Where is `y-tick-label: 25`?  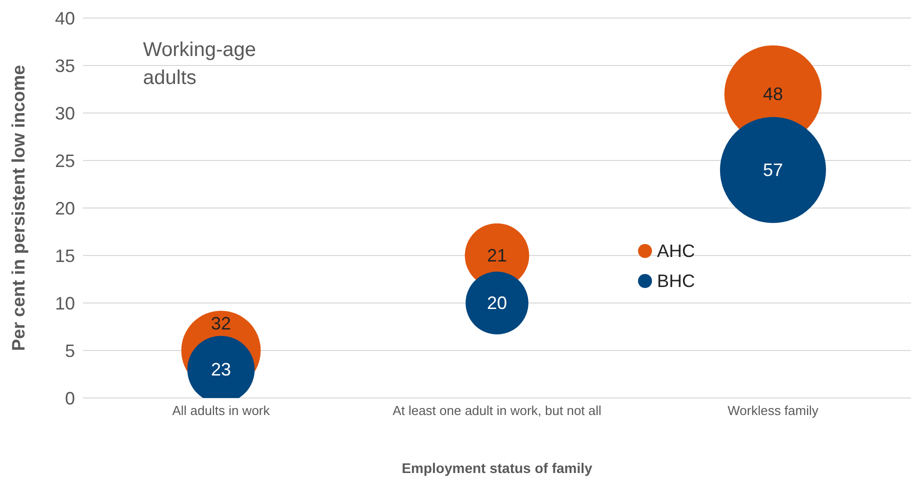
y-tick-label: 25 is located at coordinates (64, 160).